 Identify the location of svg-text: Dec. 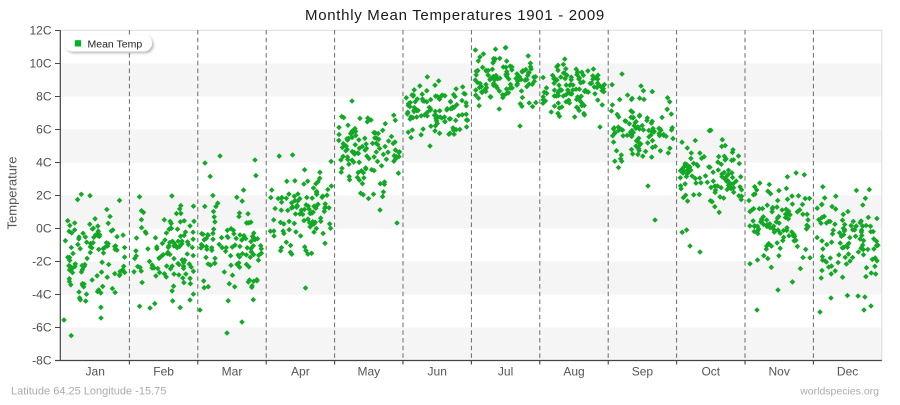
(847, 372).